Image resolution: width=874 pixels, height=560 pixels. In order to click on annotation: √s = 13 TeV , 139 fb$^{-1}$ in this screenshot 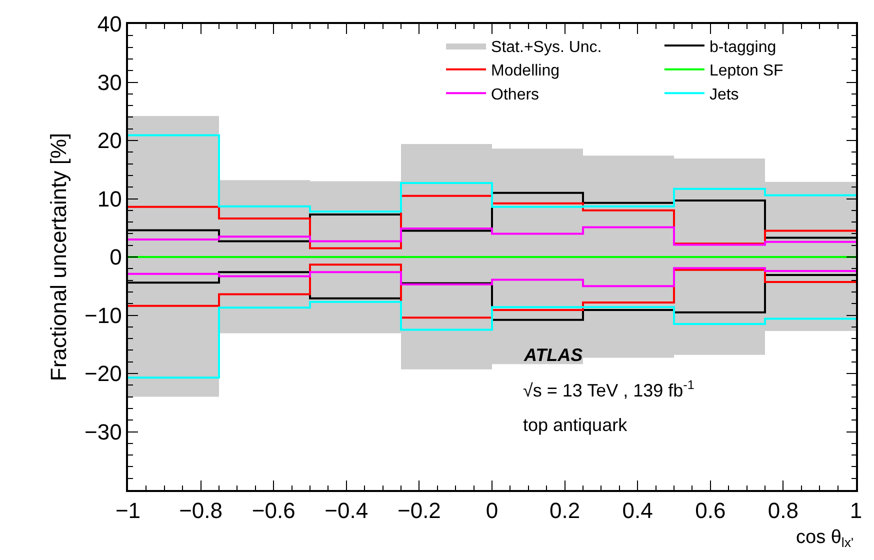, I will do `click(608, 389)`.